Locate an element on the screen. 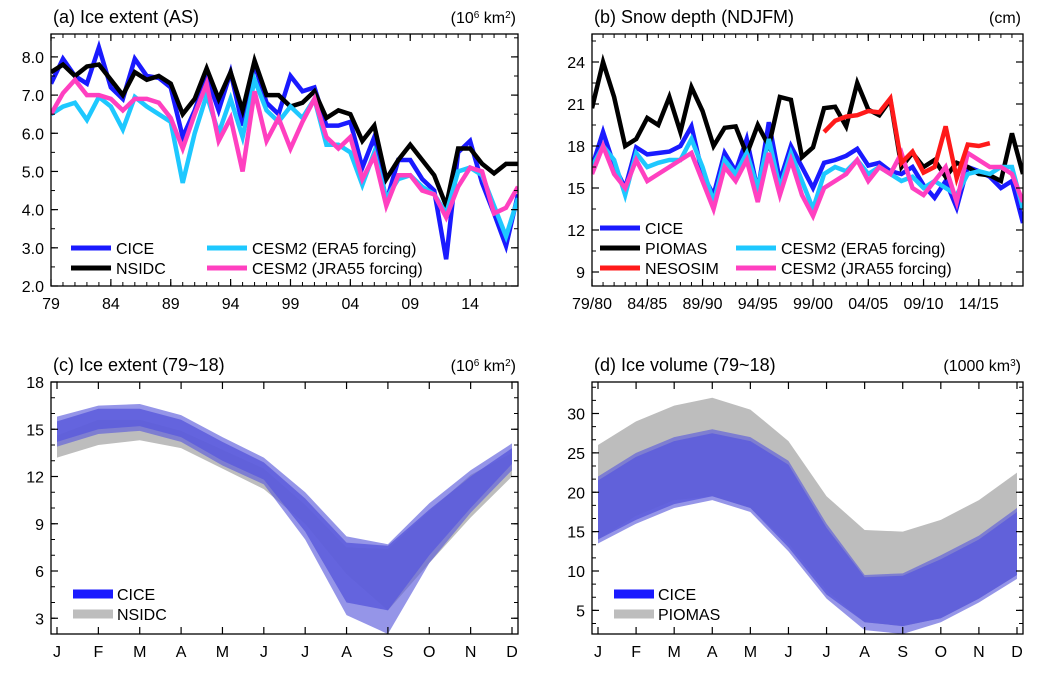 The width and height of the screenshot is (1056, 673). series-line-cice-a is located at coordinates (284, 149).